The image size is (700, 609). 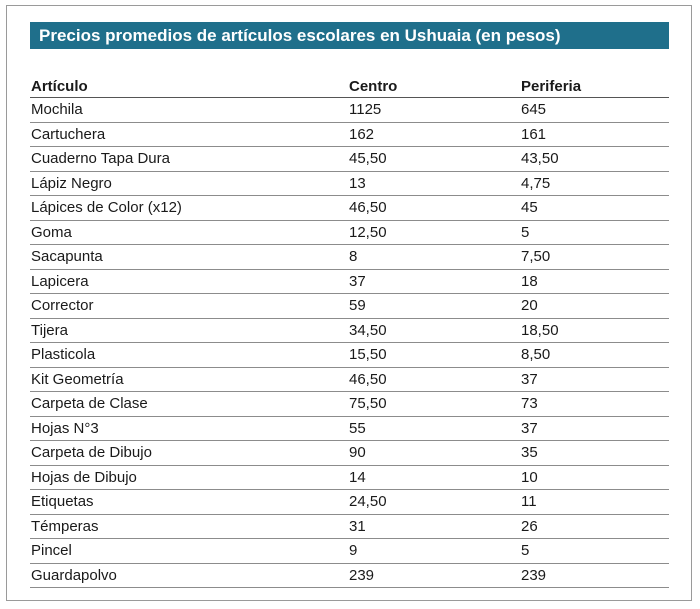 What do you see at coordinates (434, 232) in the screenshot?
I see `cell-centro: 12,50` at bounding box center [434, 232].